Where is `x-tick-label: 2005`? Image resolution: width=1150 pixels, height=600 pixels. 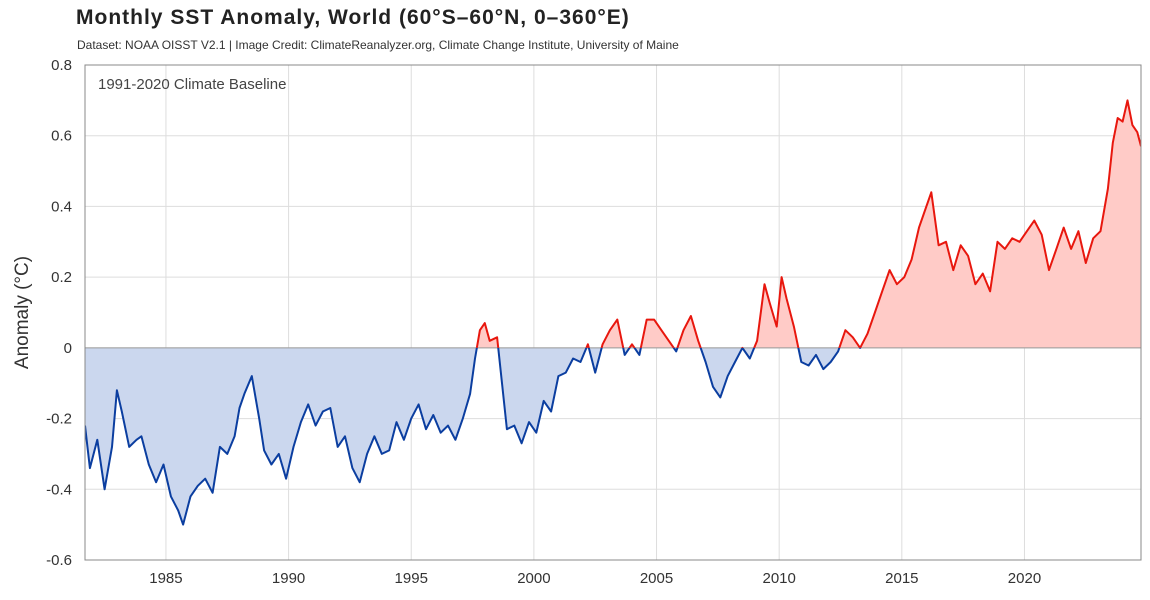 x-tick-label: 2005 is located at coordinates (656, 578).